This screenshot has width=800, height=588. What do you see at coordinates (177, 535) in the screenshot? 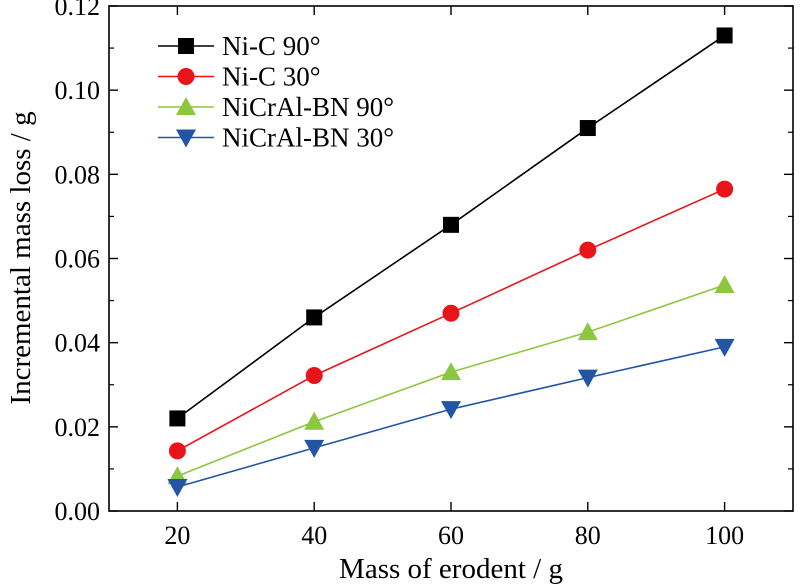
I see `x-tick-label: 20` at bounding box center [177, 535].